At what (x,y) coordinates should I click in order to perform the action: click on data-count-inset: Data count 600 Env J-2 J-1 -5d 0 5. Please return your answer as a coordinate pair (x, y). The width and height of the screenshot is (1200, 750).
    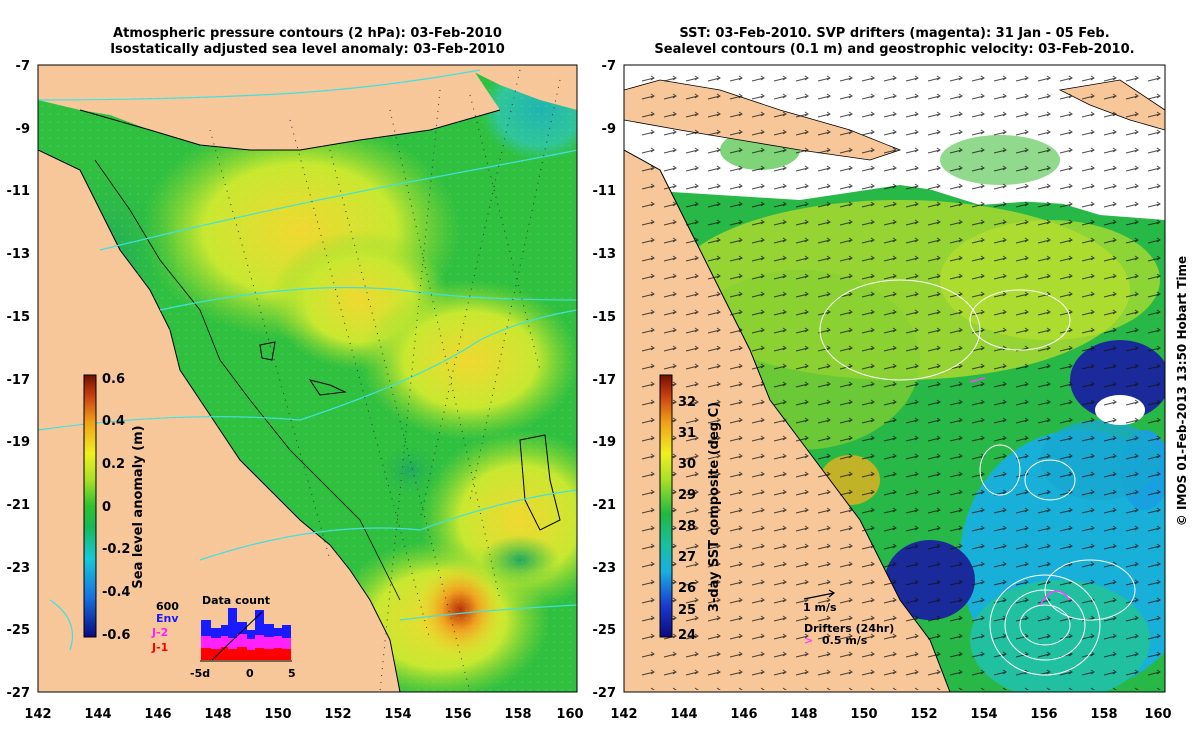
    Looking at the image, I should click on (223, 637).